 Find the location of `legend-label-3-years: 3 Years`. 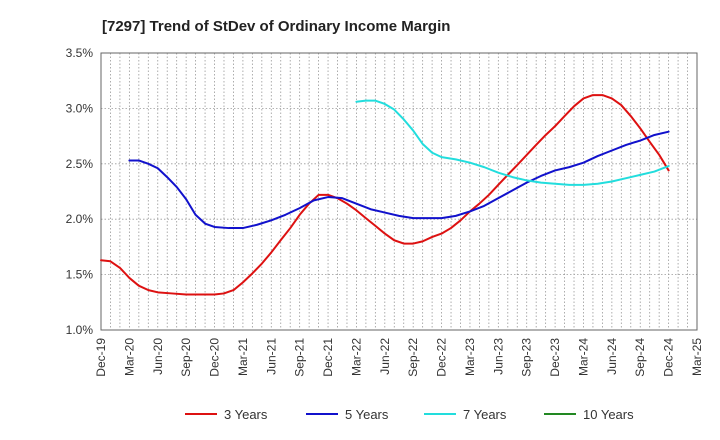

legend-label-3-years: 3 Years is located at coordinates (246, 414).